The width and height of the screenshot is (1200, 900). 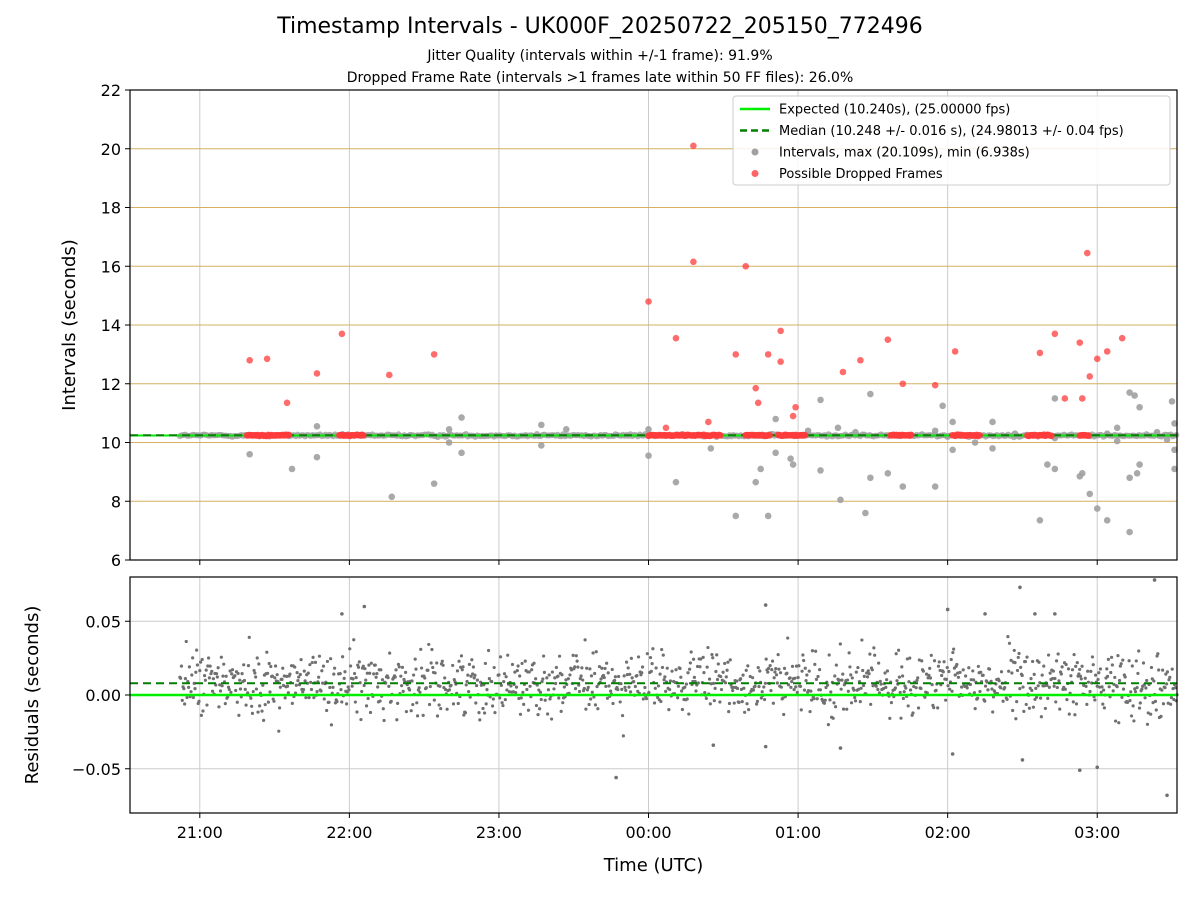 I want to click on y-tick-label: 0.00, so click(x=103, y=695).